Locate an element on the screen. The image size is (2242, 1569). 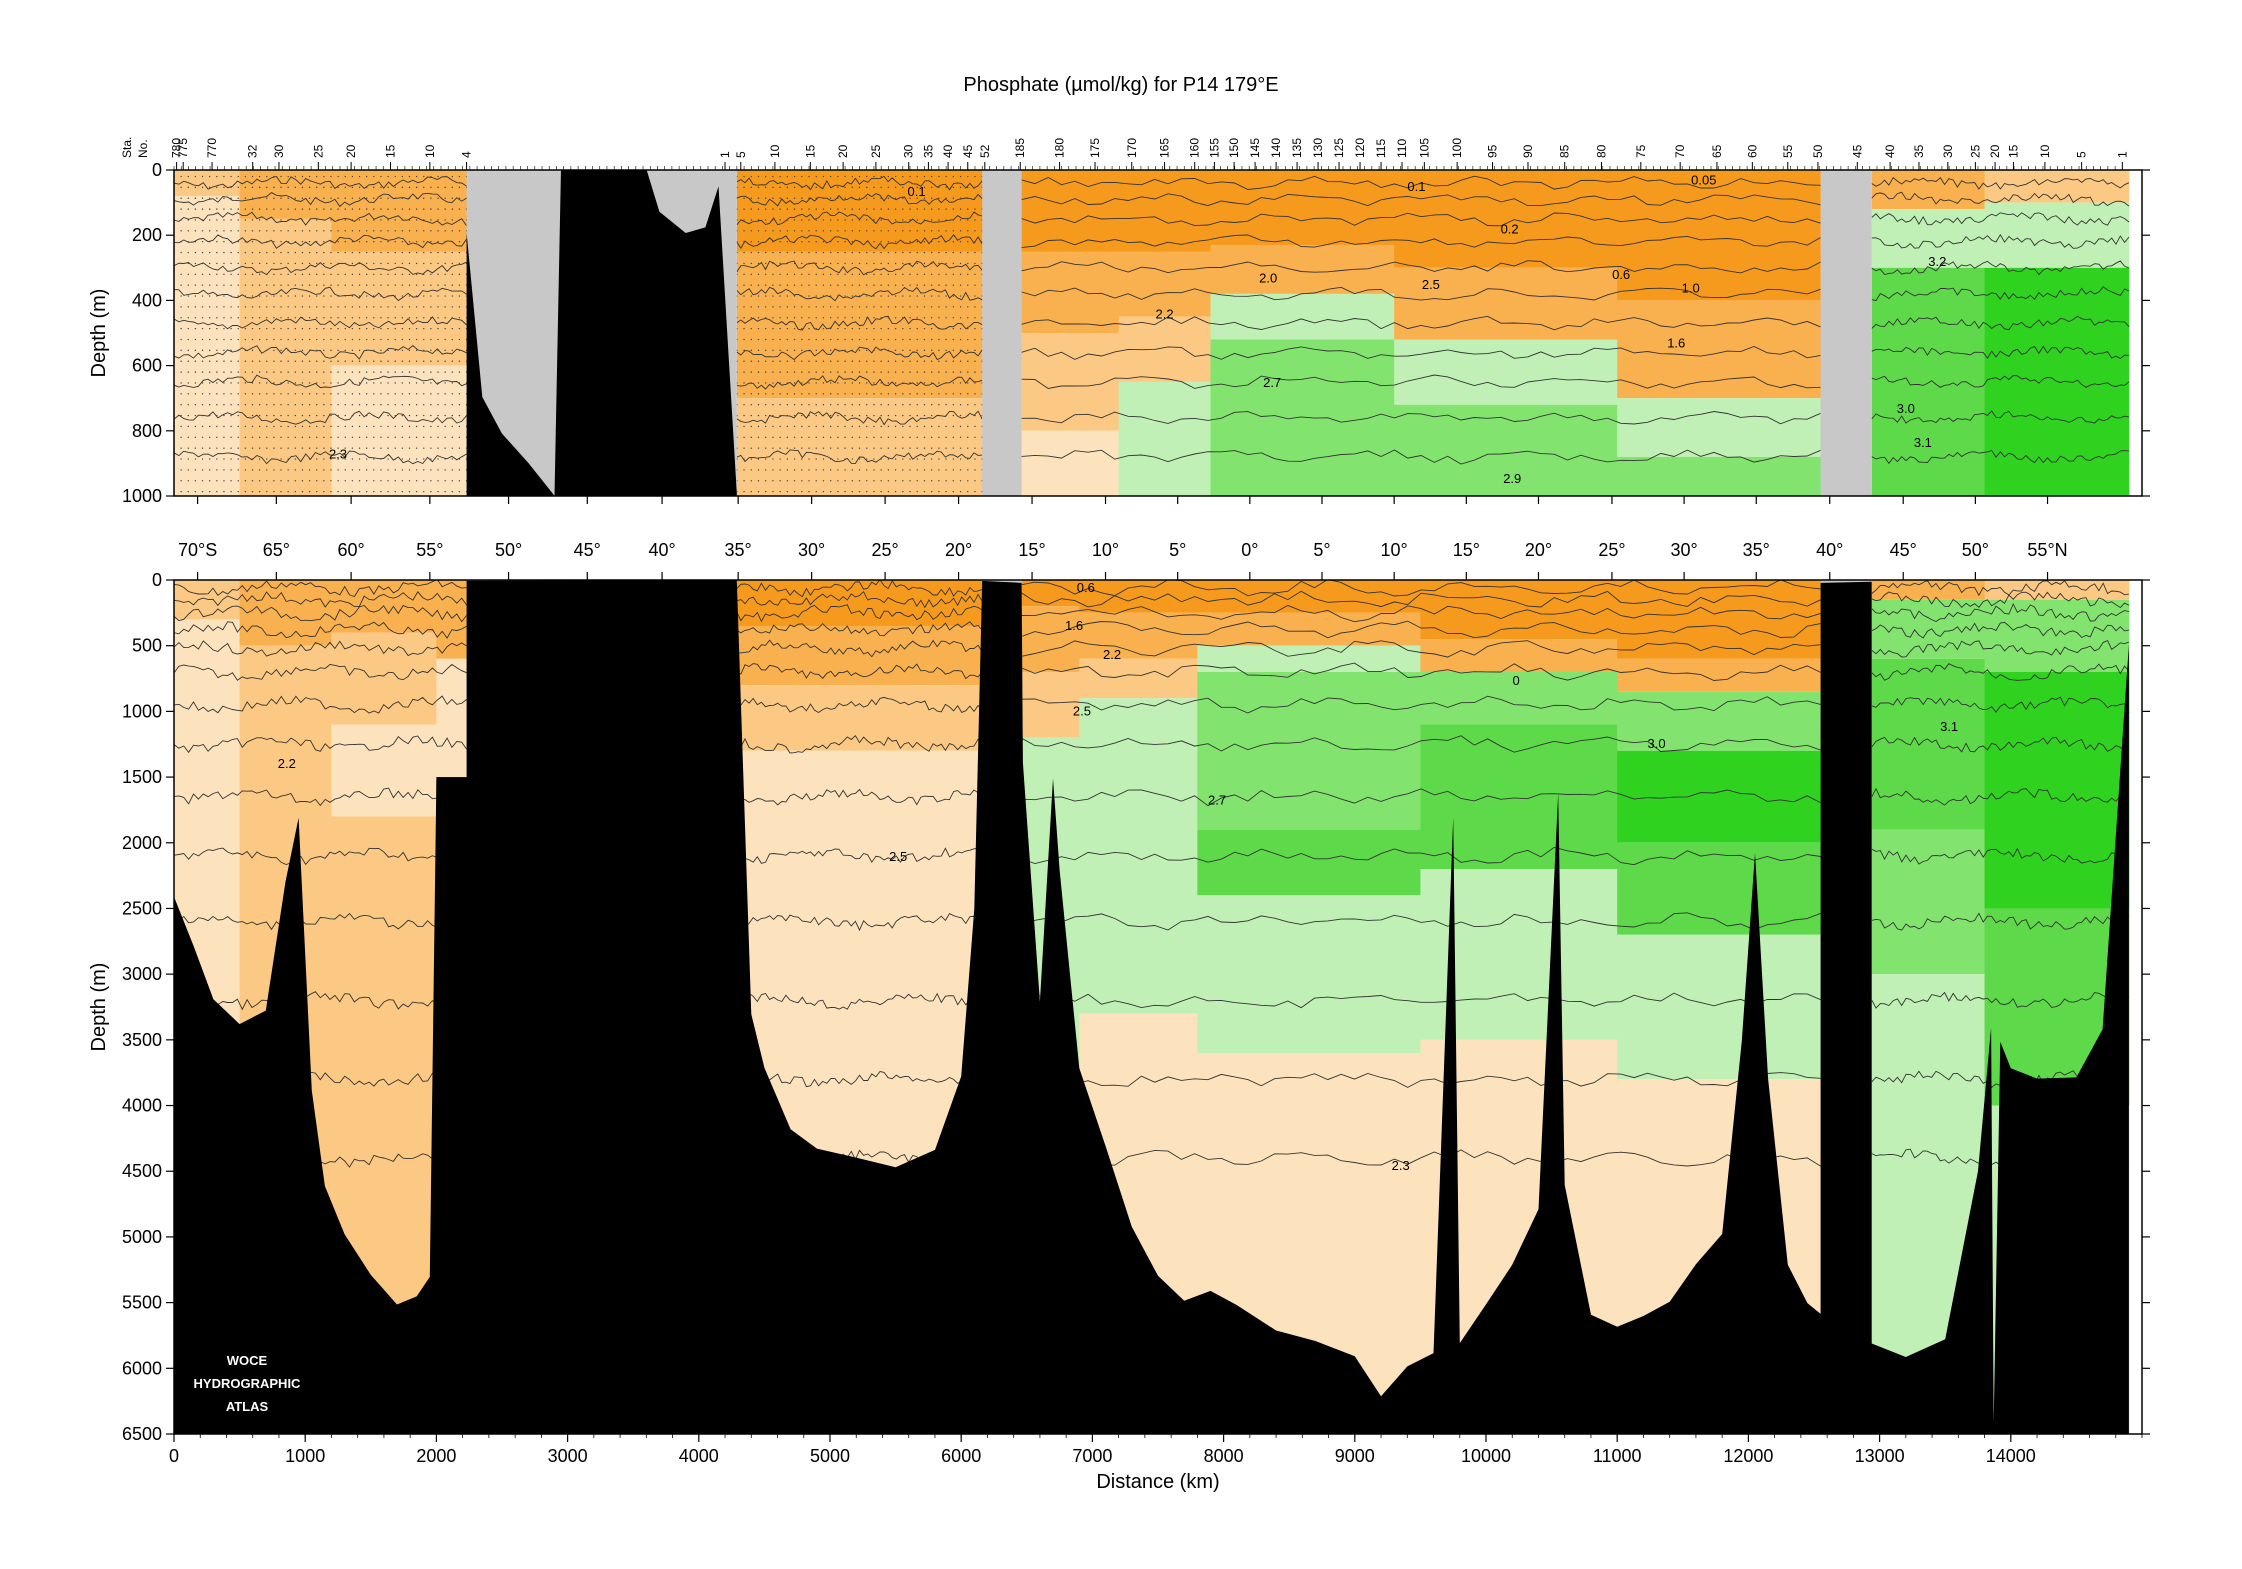
upper-ylabel: Depth (m) is located at coordinates (99, 333).